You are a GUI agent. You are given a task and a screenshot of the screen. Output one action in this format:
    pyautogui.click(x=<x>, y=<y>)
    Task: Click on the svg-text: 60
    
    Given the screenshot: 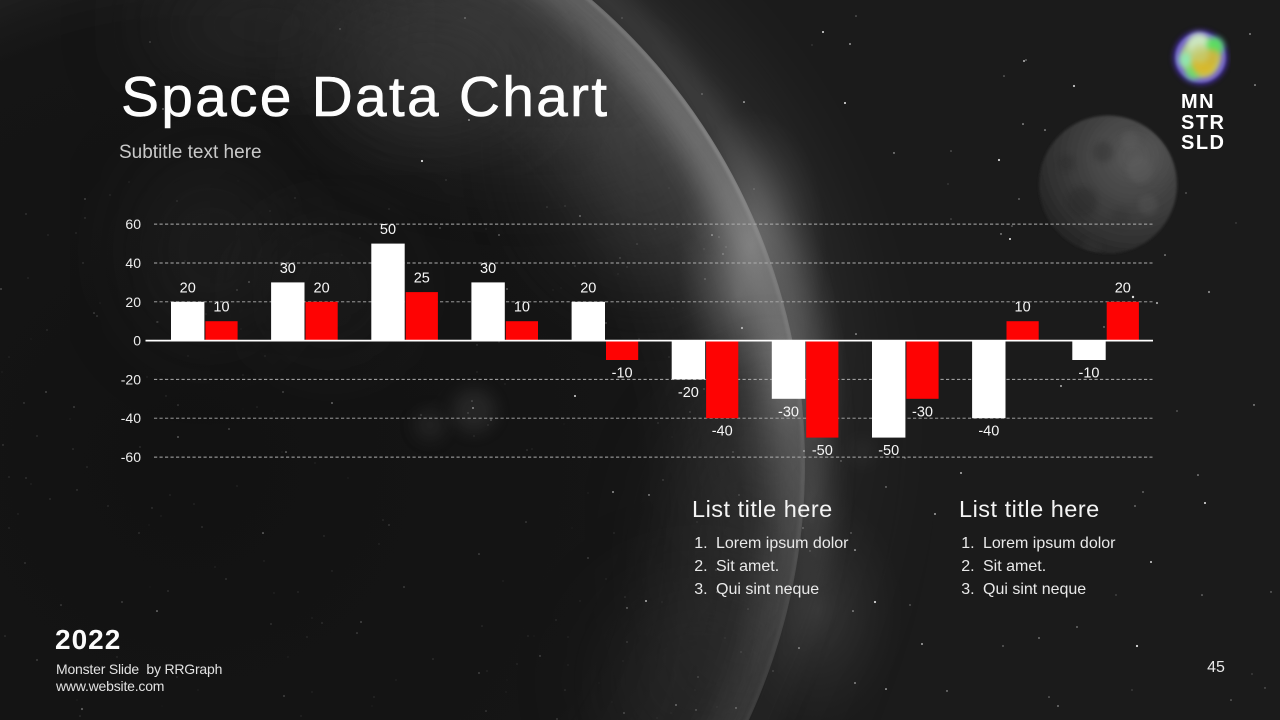 What is the action you would take?
    pyautogui.click(x=133, y=224)
    